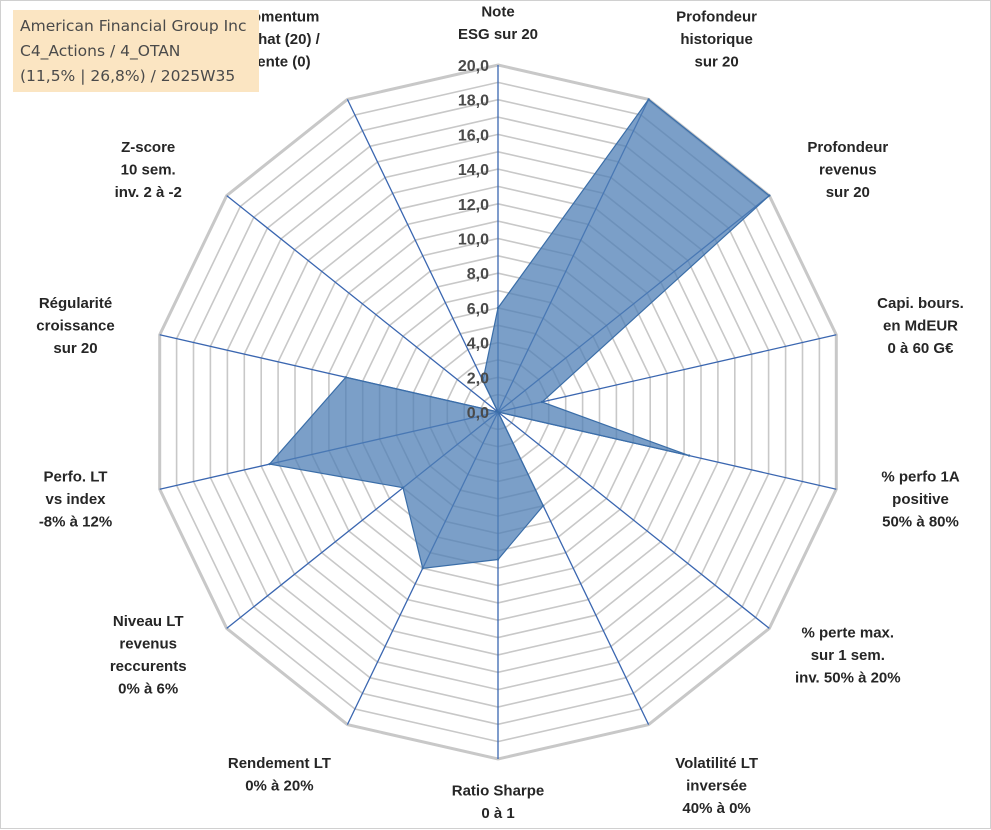  What do you see at coordinates (478, 344) in the screenshot?
I see `tick-label: 4,0` at bounding box center [478, 344].